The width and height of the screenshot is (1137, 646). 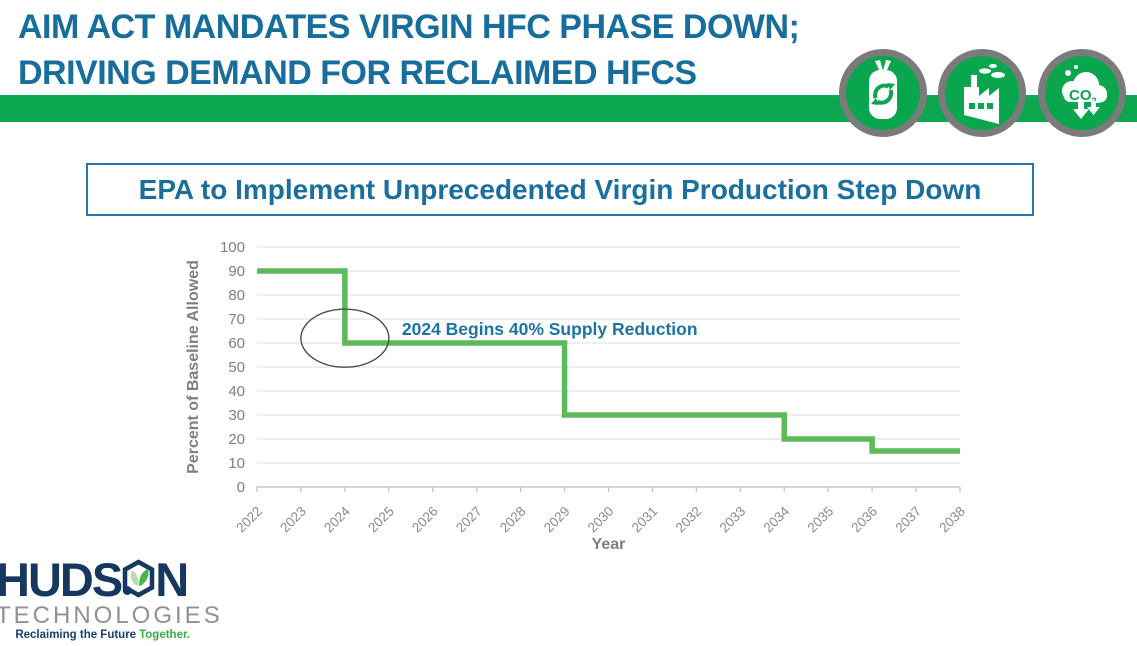 What do you see at coordinates (982, 93) in the screenshot?
I see `factory-emissions-icon` at bounding box center [982, 93].